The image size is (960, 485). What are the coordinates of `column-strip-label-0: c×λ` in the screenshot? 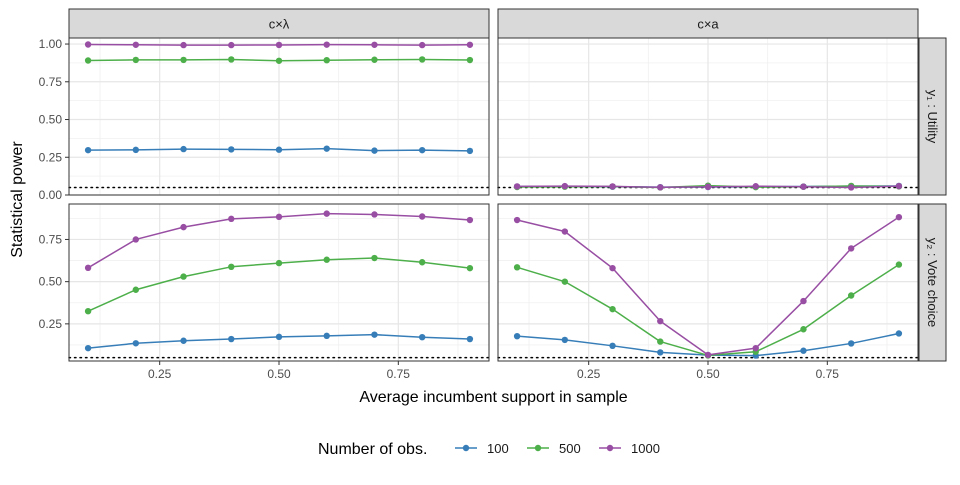 It's located at (279, 24).